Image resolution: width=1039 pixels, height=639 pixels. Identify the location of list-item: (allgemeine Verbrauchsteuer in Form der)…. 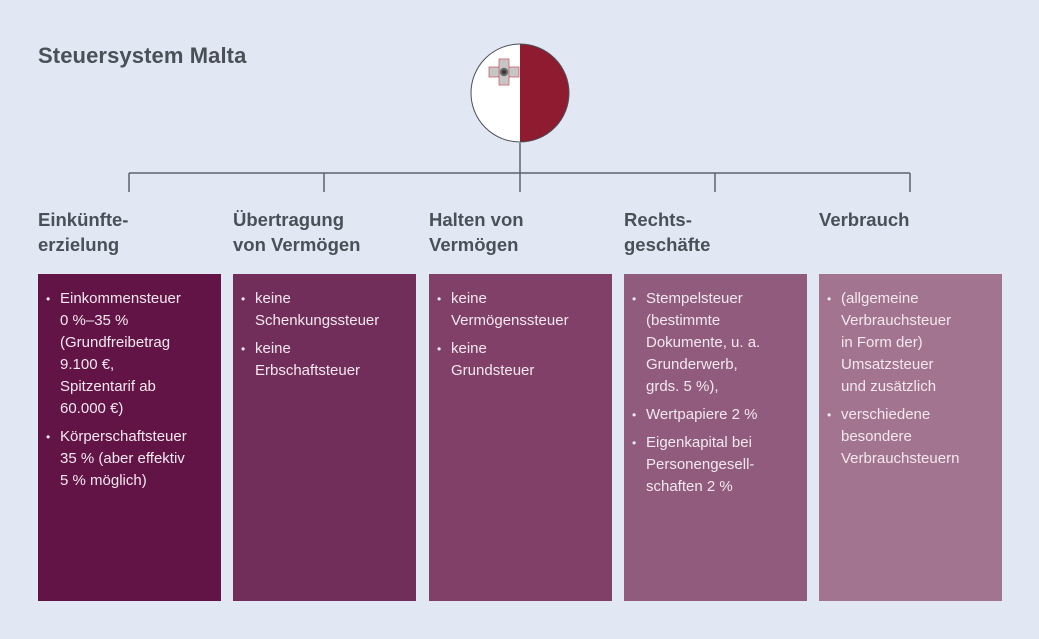
(908, 343).